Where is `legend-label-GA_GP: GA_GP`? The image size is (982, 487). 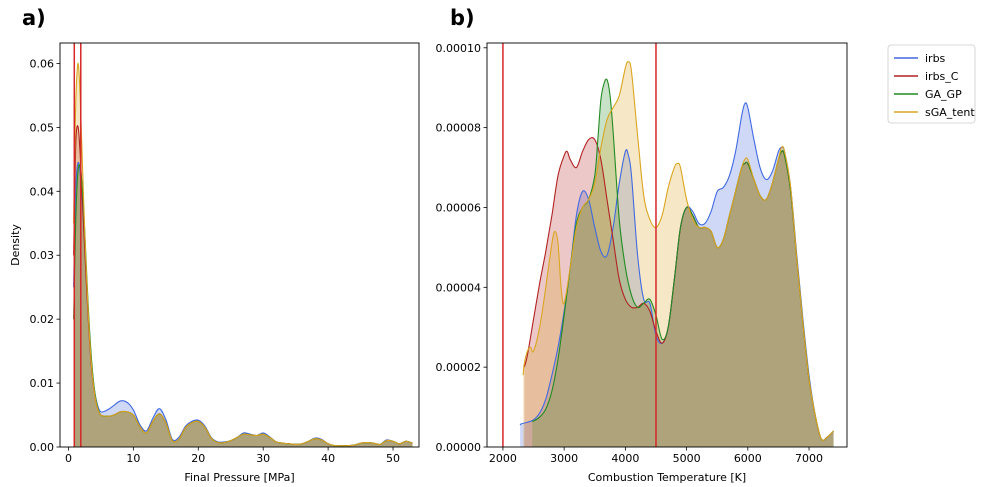
legend-label-GA_GP: GA_GP is located at coordinates (943, 94).